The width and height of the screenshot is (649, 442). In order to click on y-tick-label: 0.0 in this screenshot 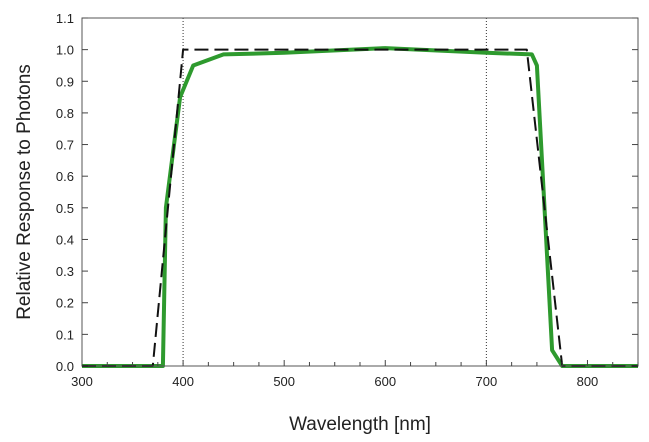, I will do `click(65, 366)`.